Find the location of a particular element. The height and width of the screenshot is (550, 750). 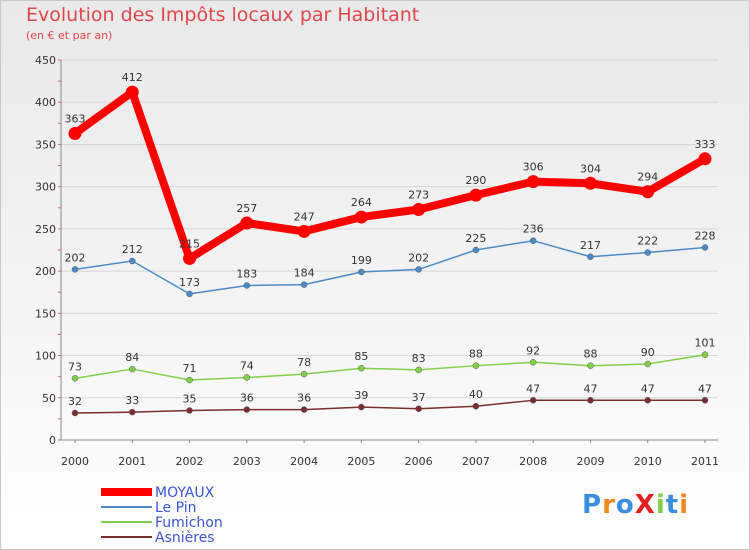

data-label: 85 is located at coordinates (361, 356).